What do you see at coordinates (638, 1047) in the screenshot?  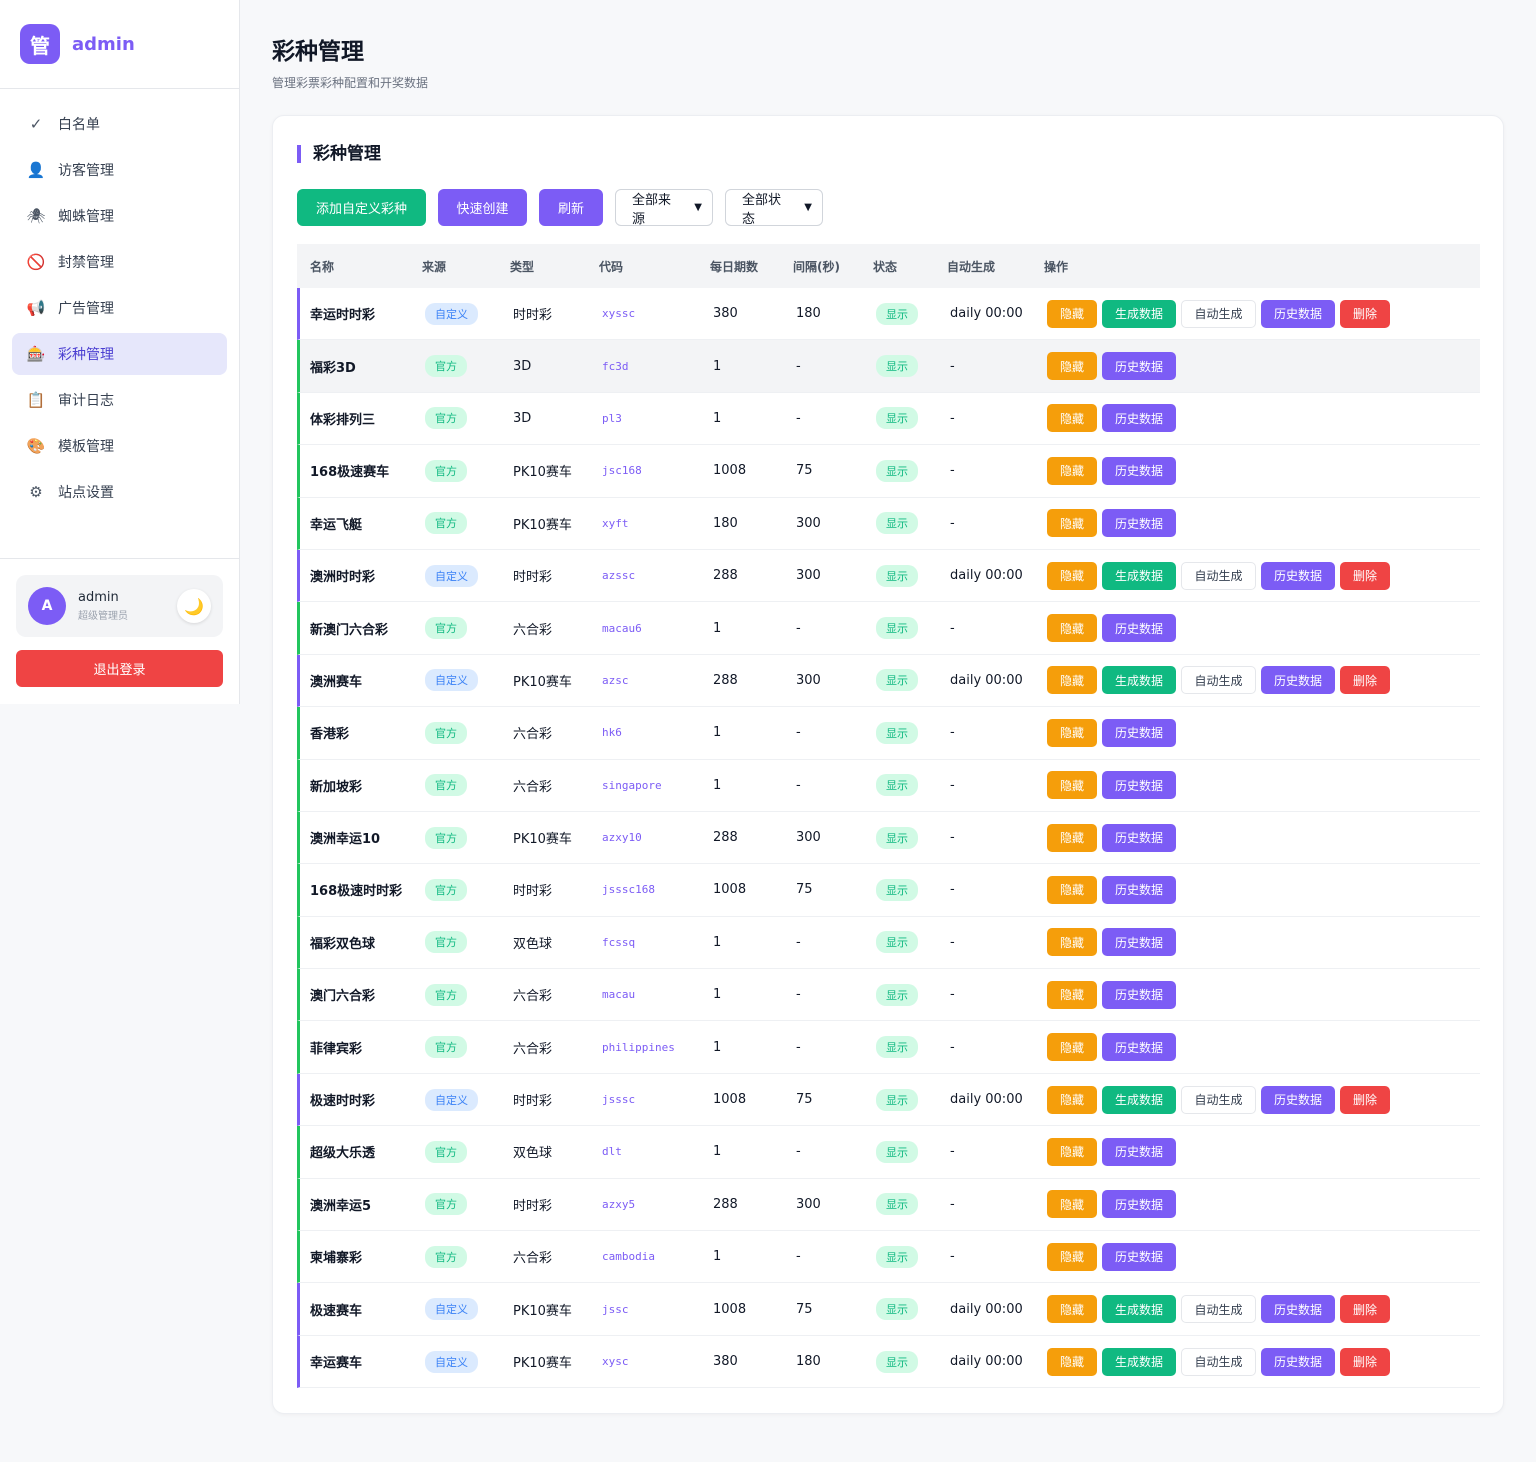 I see `lottery-code: philippines` at bounding box center [638, 1047].